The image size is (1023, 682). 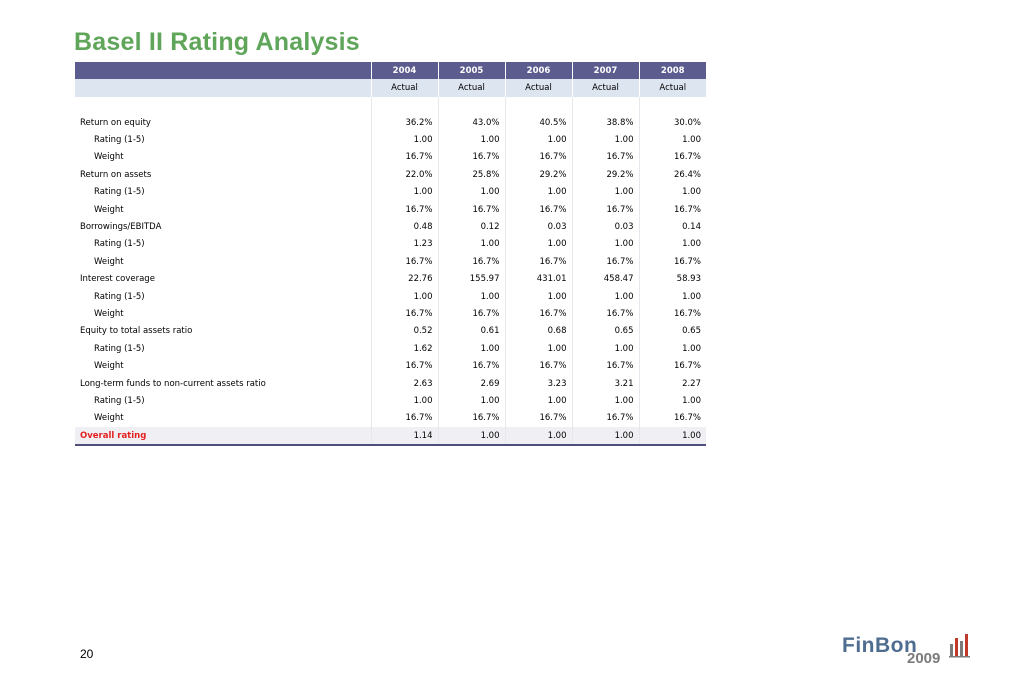 What do you see at coordinates (117, 279) in the screenshot?
I see `row-label: Interest coverage` at bounding box center [117, 279].